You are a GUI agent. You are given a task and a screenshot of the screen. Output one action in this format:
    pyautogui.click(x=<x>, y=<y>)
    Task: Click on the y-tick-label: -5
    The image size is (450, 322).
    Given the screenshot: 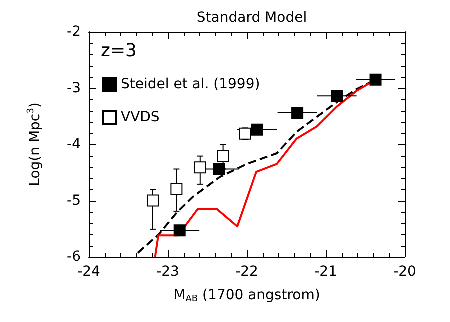 What is the action you would take?
    pyautogui.click(x=74, y=200)
    